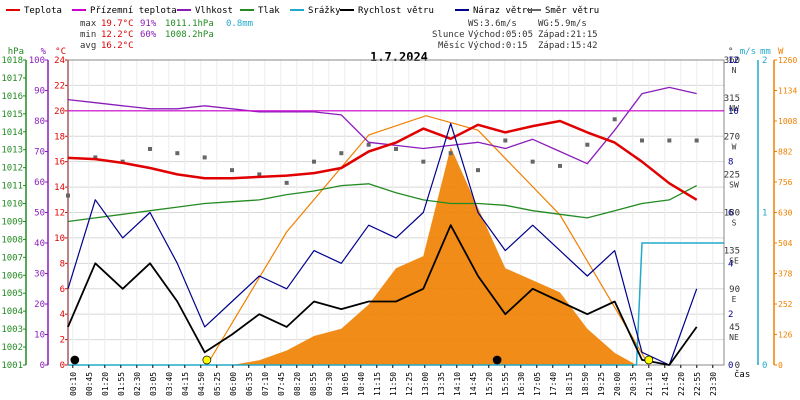 The image size is (800, 400). What do you see at coordinates (732, 137) in the screenshot?
I see `wind-dir-tick-label: 270` at bounding box center [732, 137].